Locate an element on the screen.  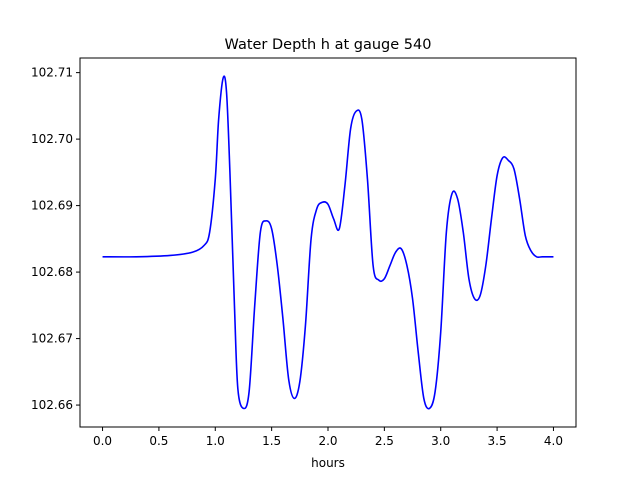
x-axis: 0.0 0.5 1.0 1.5 2.0 2.5 3.0 3.5 4.0 is located at coordinates (328, 437).